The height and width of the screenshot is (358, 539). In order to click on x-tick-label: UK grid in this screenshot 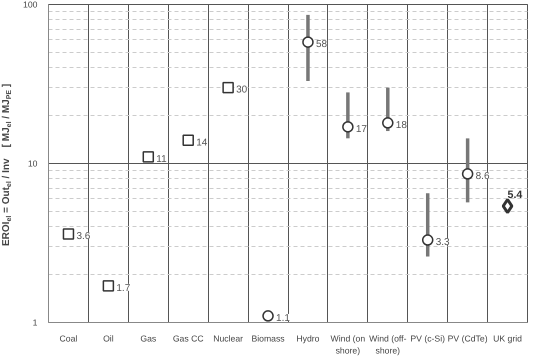, I will do `click(507, 339)`.